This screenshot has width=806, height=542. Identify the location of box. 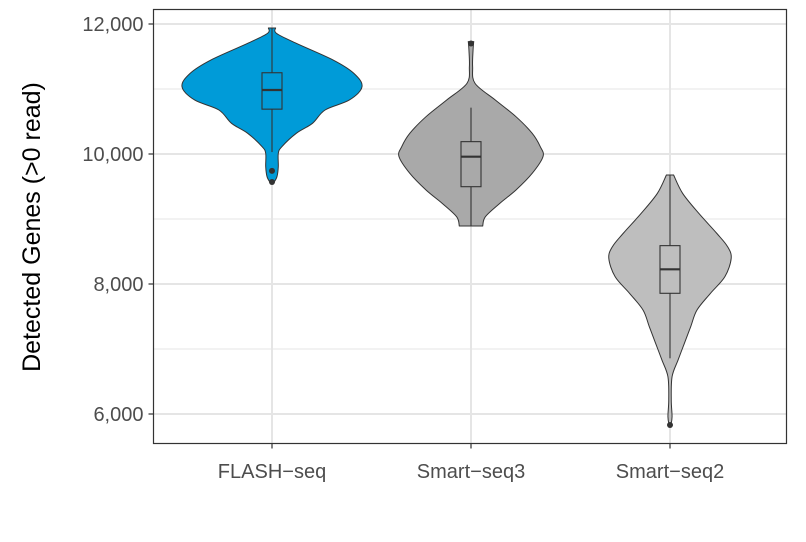
(471, 164).